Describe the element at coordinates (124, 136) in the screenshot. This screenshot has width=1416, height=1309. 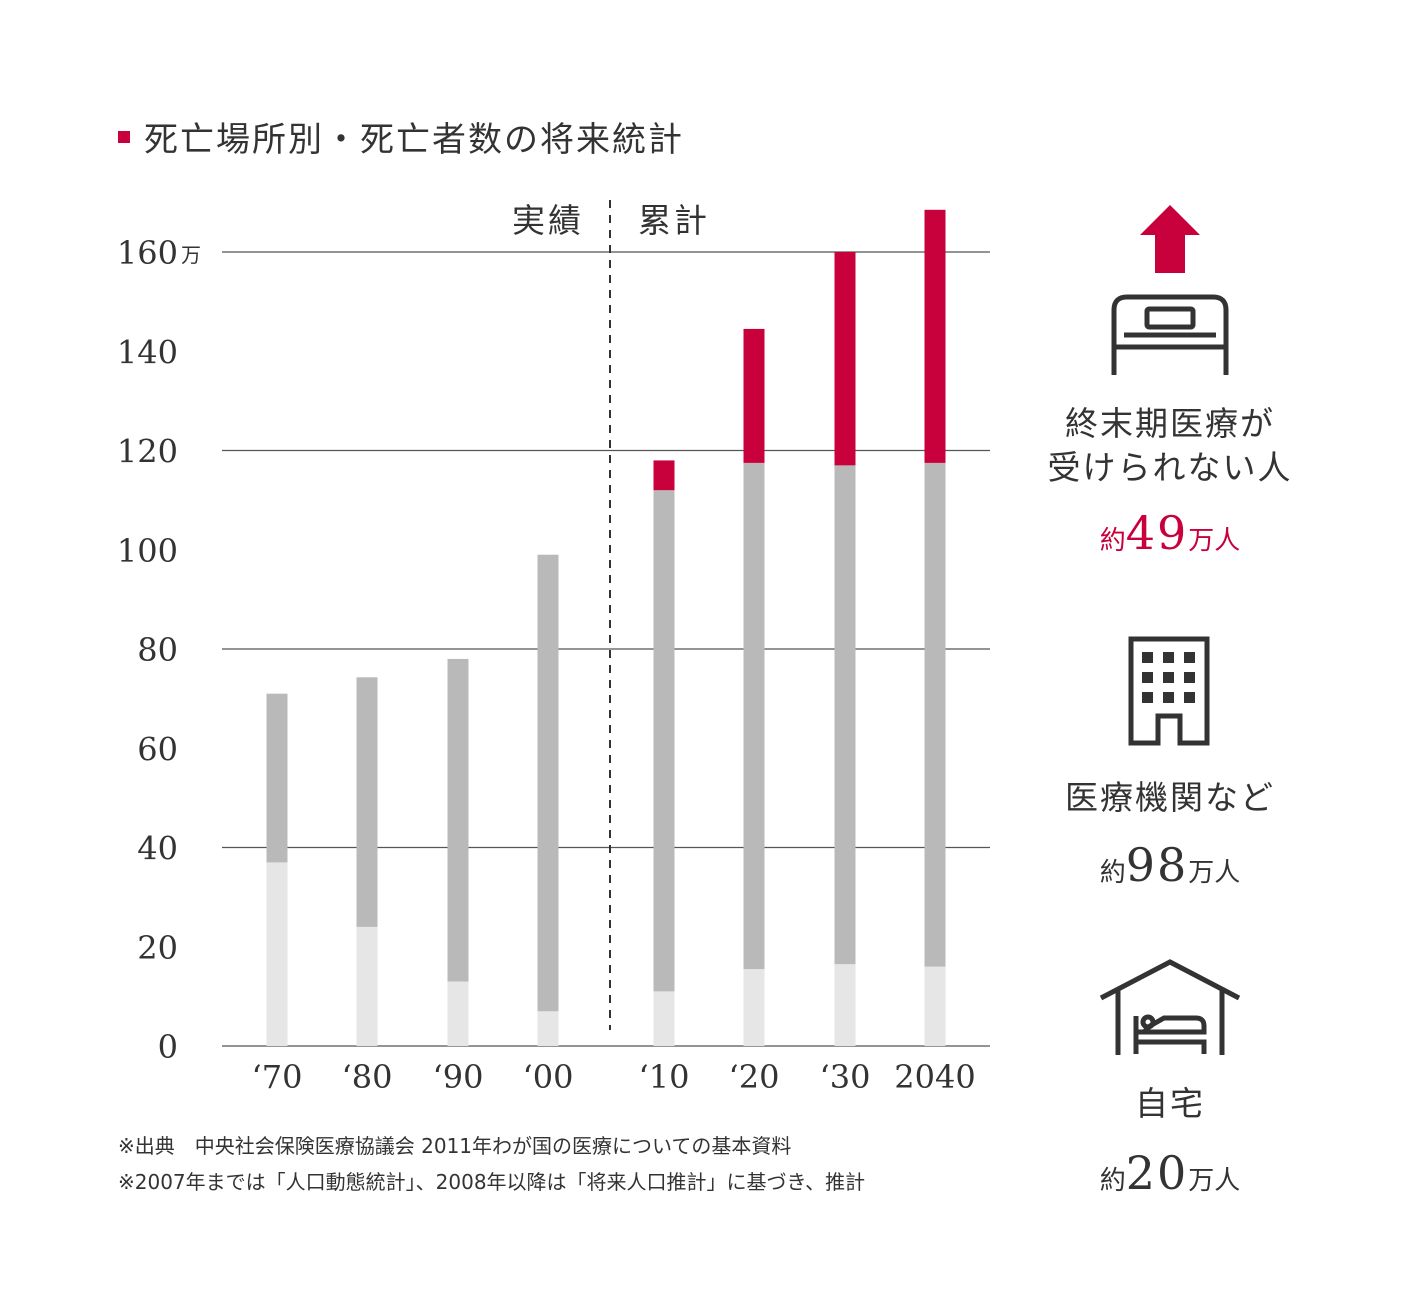
I see `title-marker-icon` at that location.